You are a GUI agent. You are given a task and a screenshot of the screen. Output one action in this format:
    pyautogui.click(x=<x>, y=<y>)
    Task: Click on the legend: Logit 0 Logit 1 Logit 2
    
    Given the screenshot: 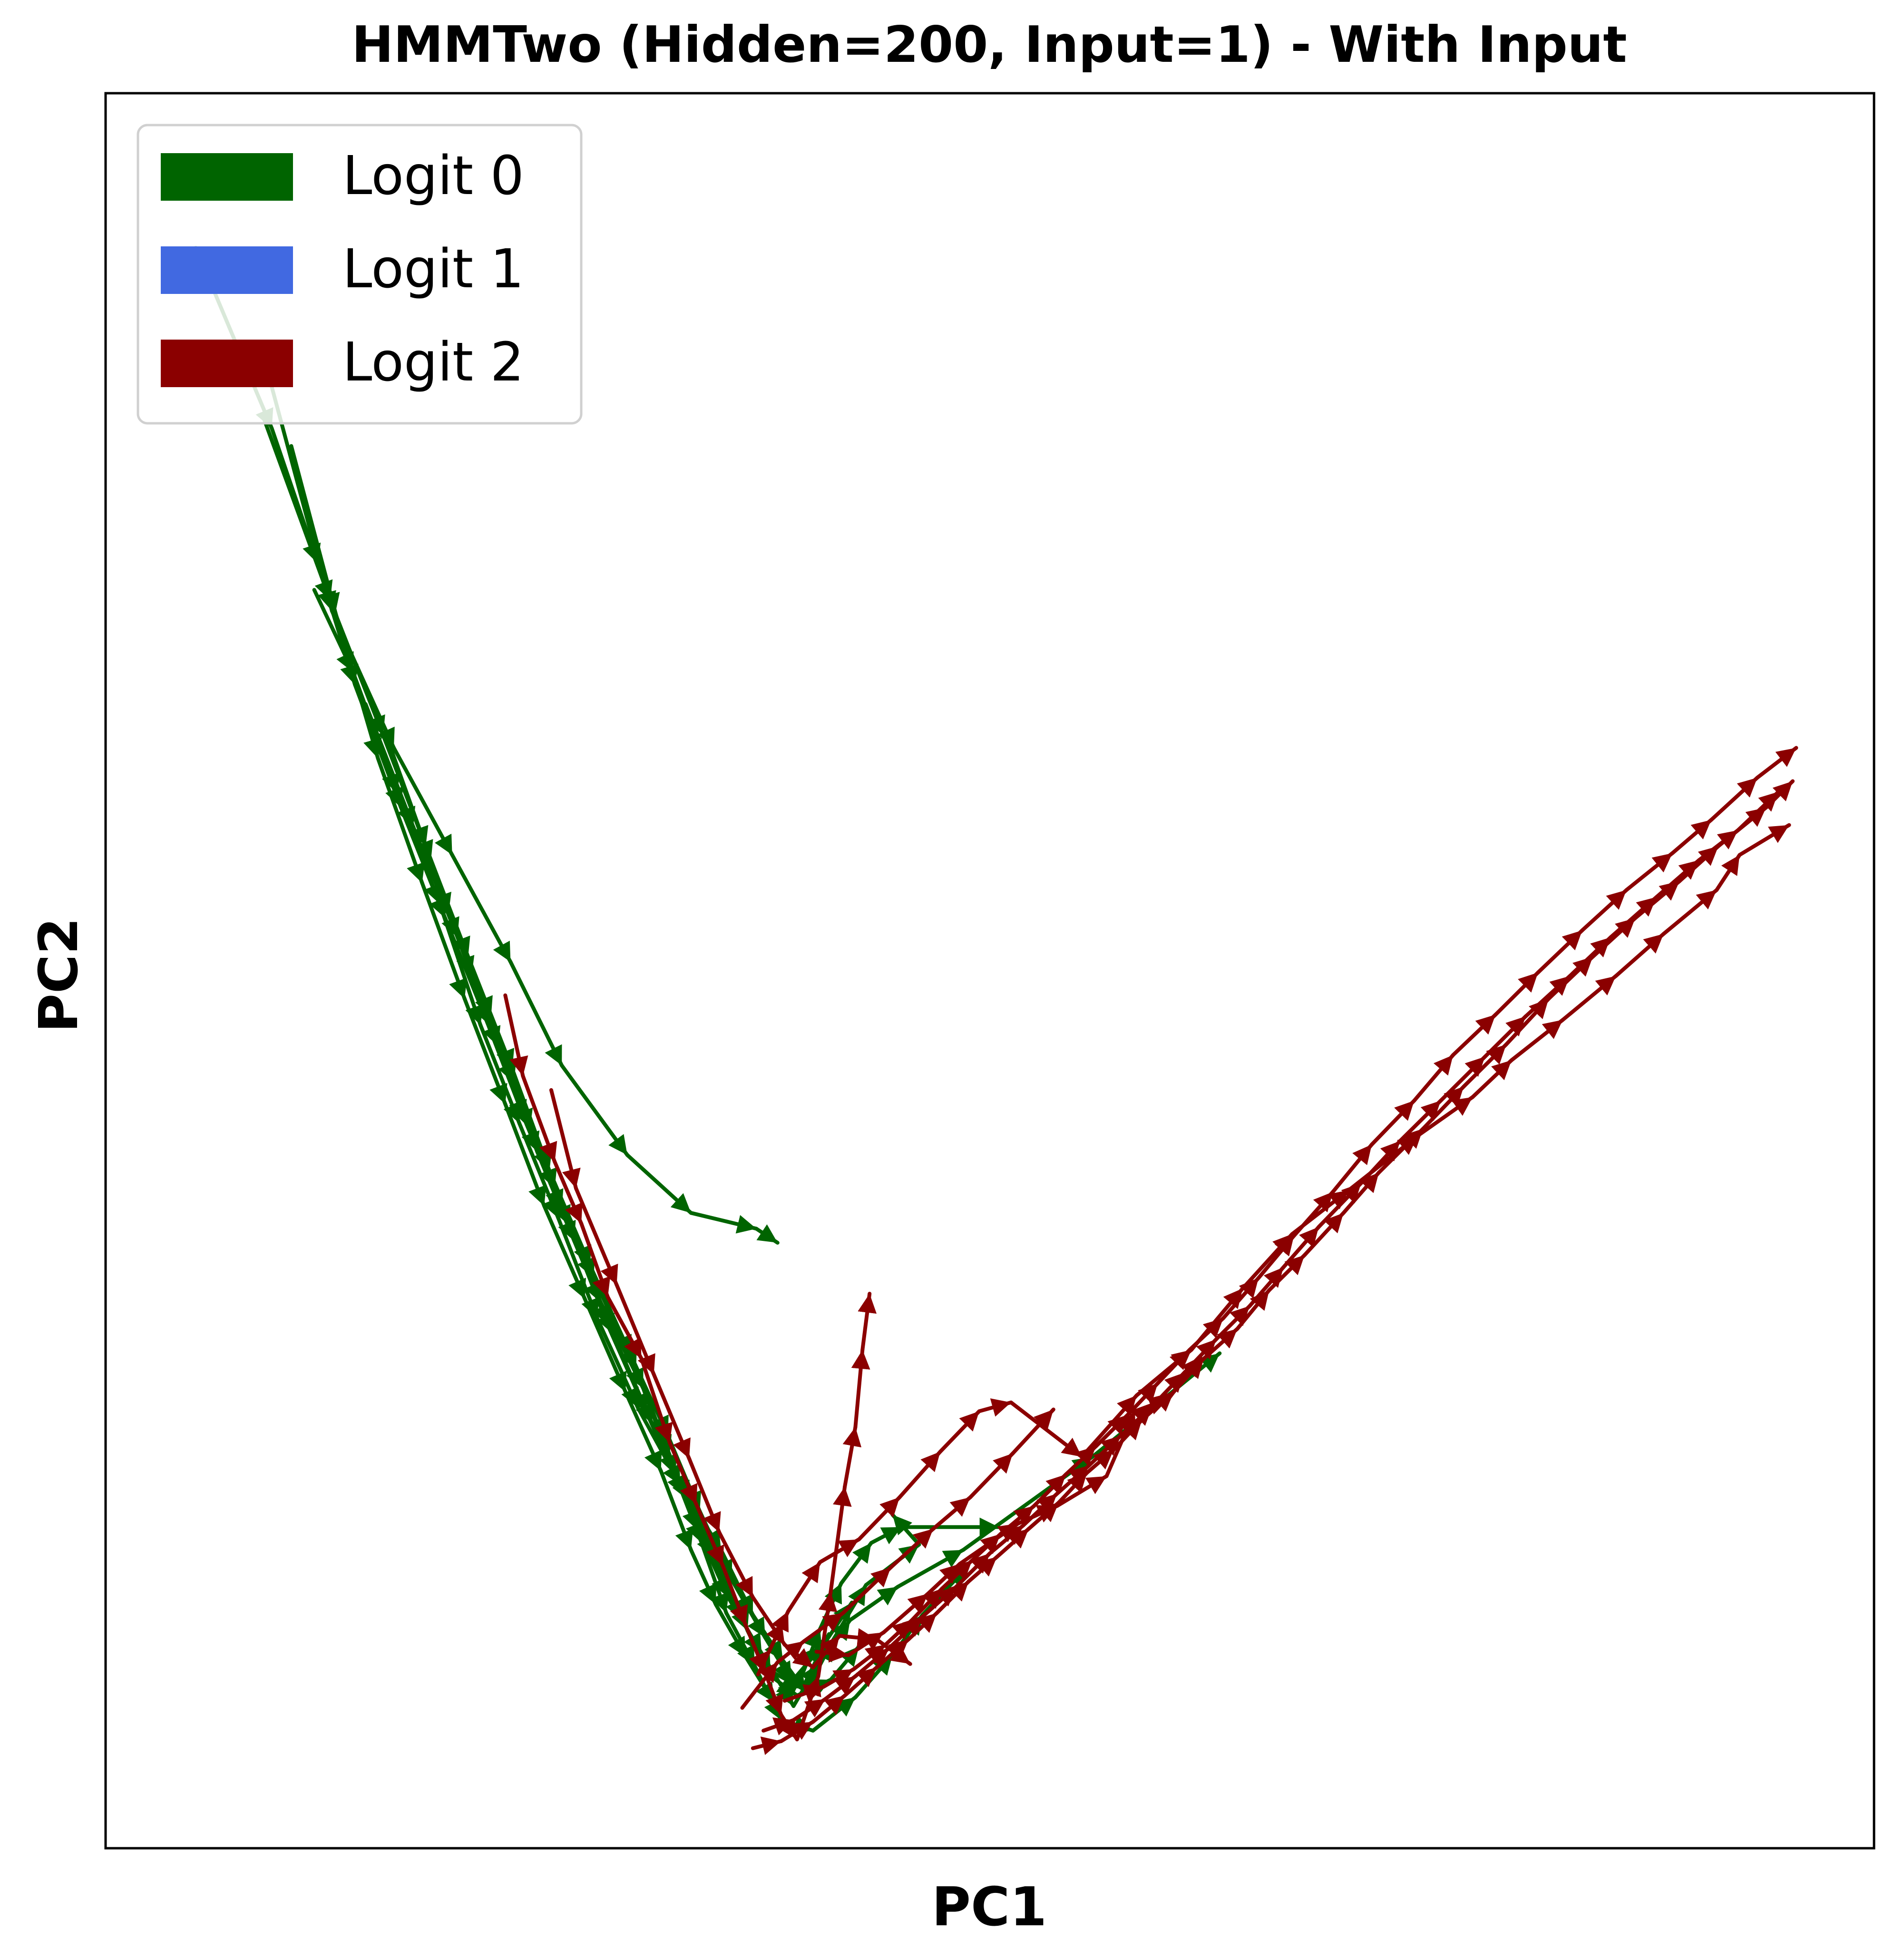 What is the action you would take?
    pyautogui.click(x=360, y=274)
    